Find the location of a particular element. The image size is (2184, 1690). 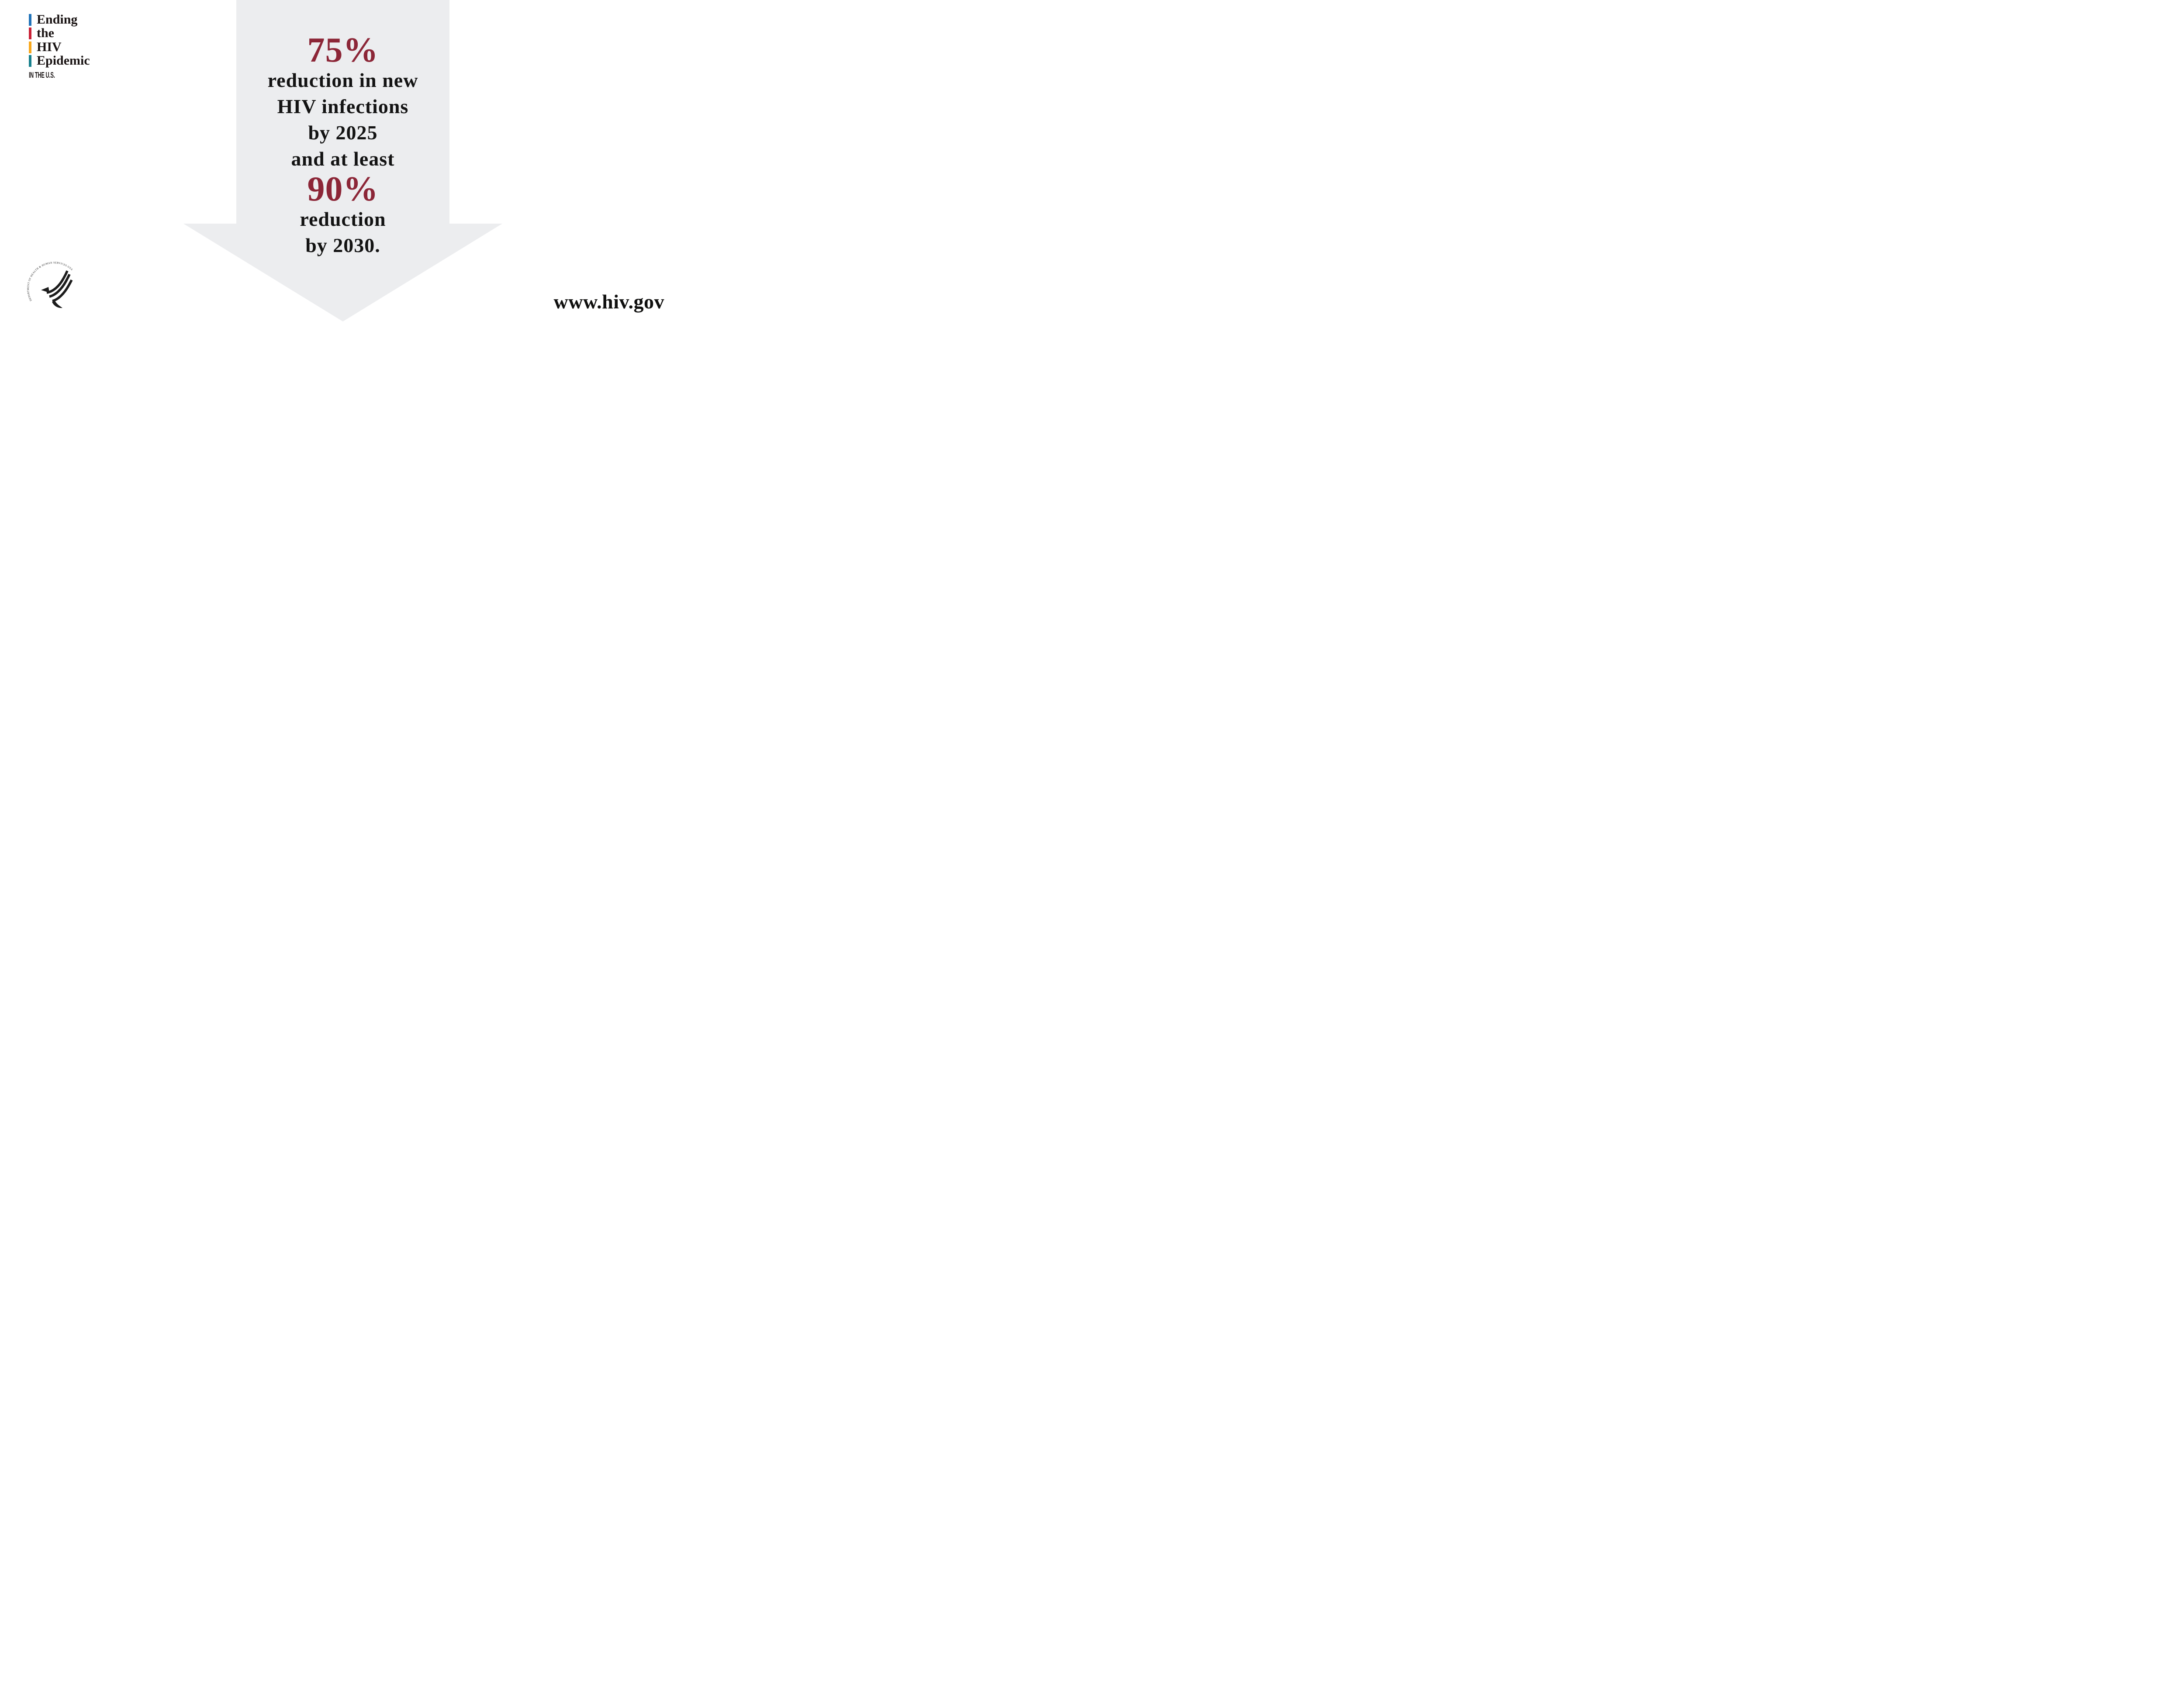

down-arrow-polygon is located at coordinates (342, 160).